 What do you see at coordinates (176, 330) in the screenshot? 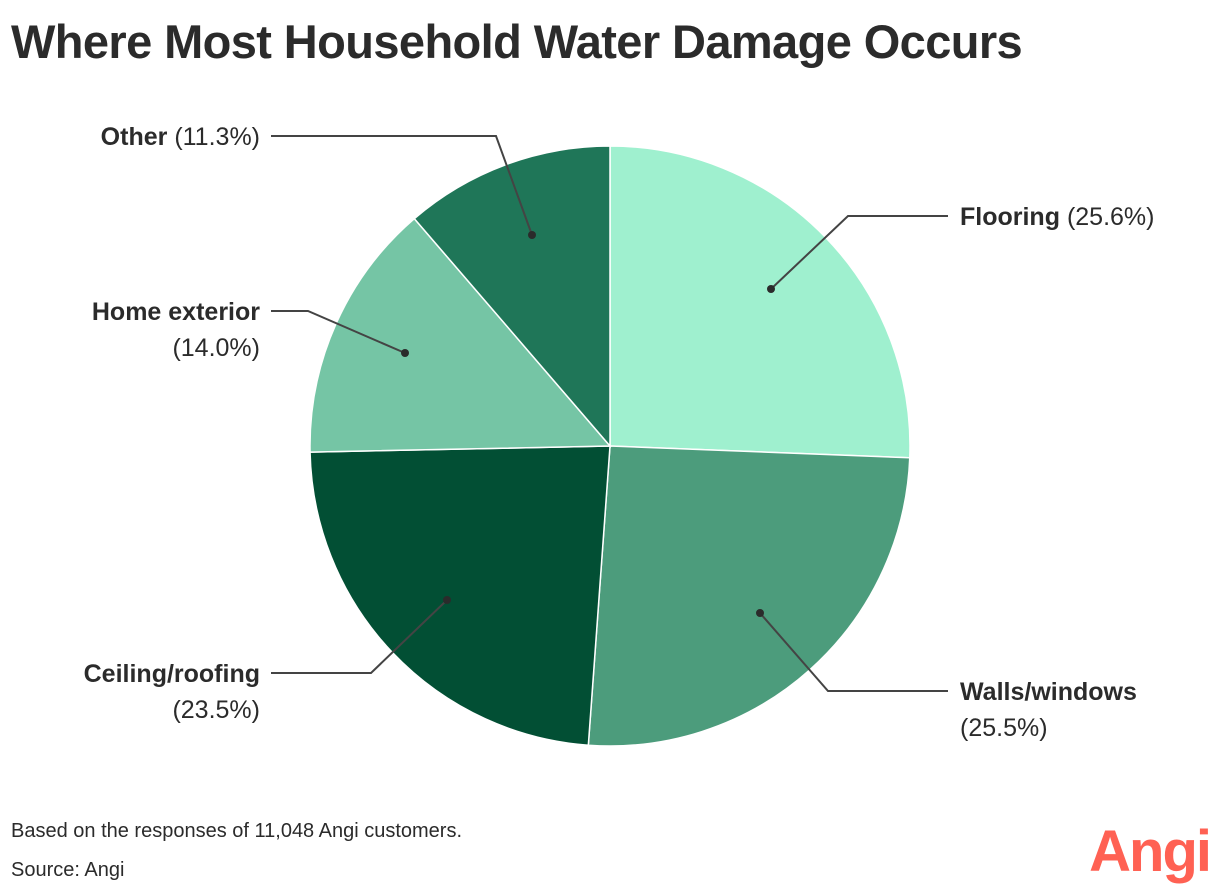
I see `label-exterior: Home exterior (14.0%)` at bounding box center [176, 330].